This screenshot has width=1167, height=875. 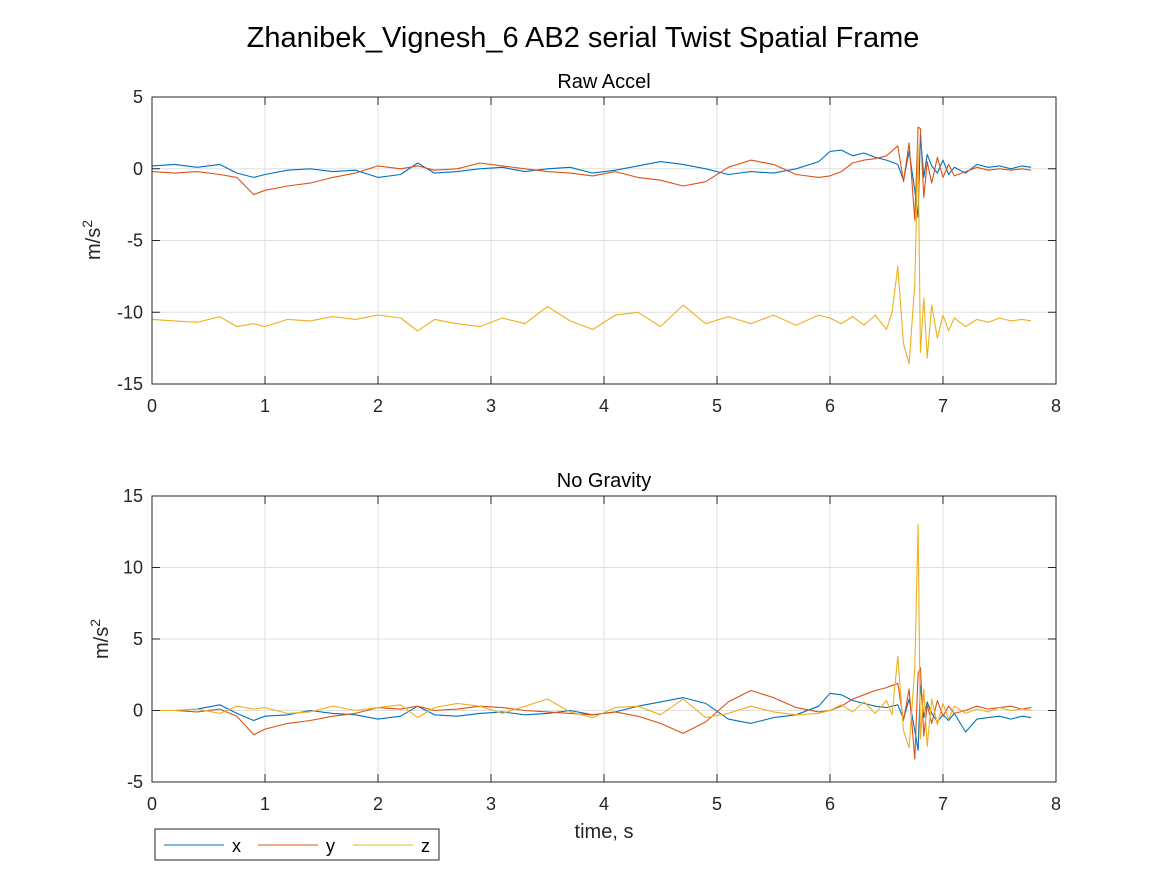 I want to click on legend: x y z, so click(x=297, y=844).